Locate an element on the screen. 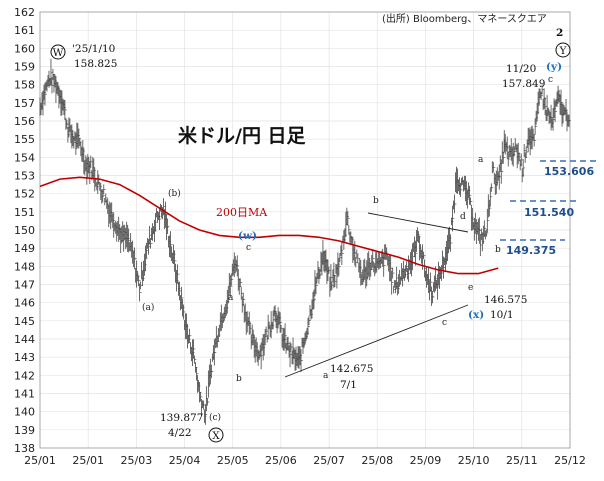 The image size is (604, 481). x-tick-label: 25/07 is located at coordinates (329, 460).